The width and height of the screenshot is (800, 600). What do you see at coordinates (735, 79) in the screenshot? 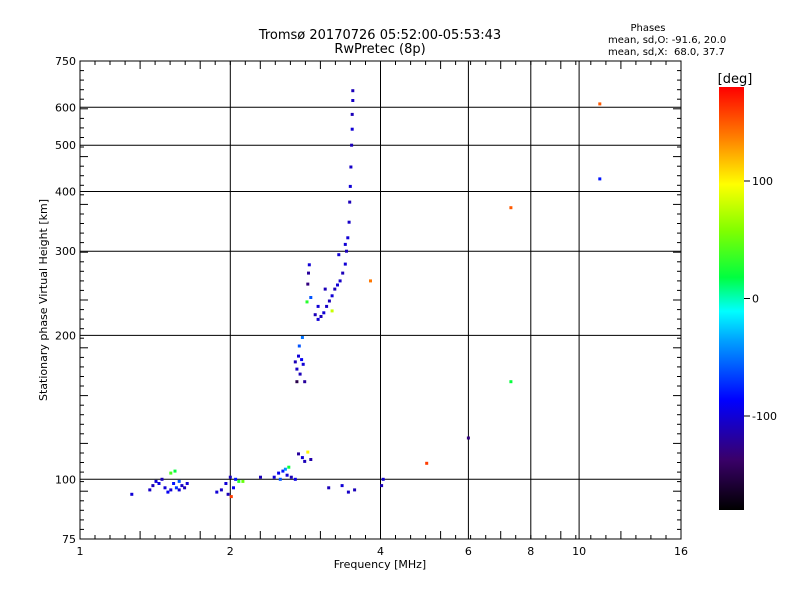
I see `colorbar-label: [deg]` at bounding box center [735, 79].